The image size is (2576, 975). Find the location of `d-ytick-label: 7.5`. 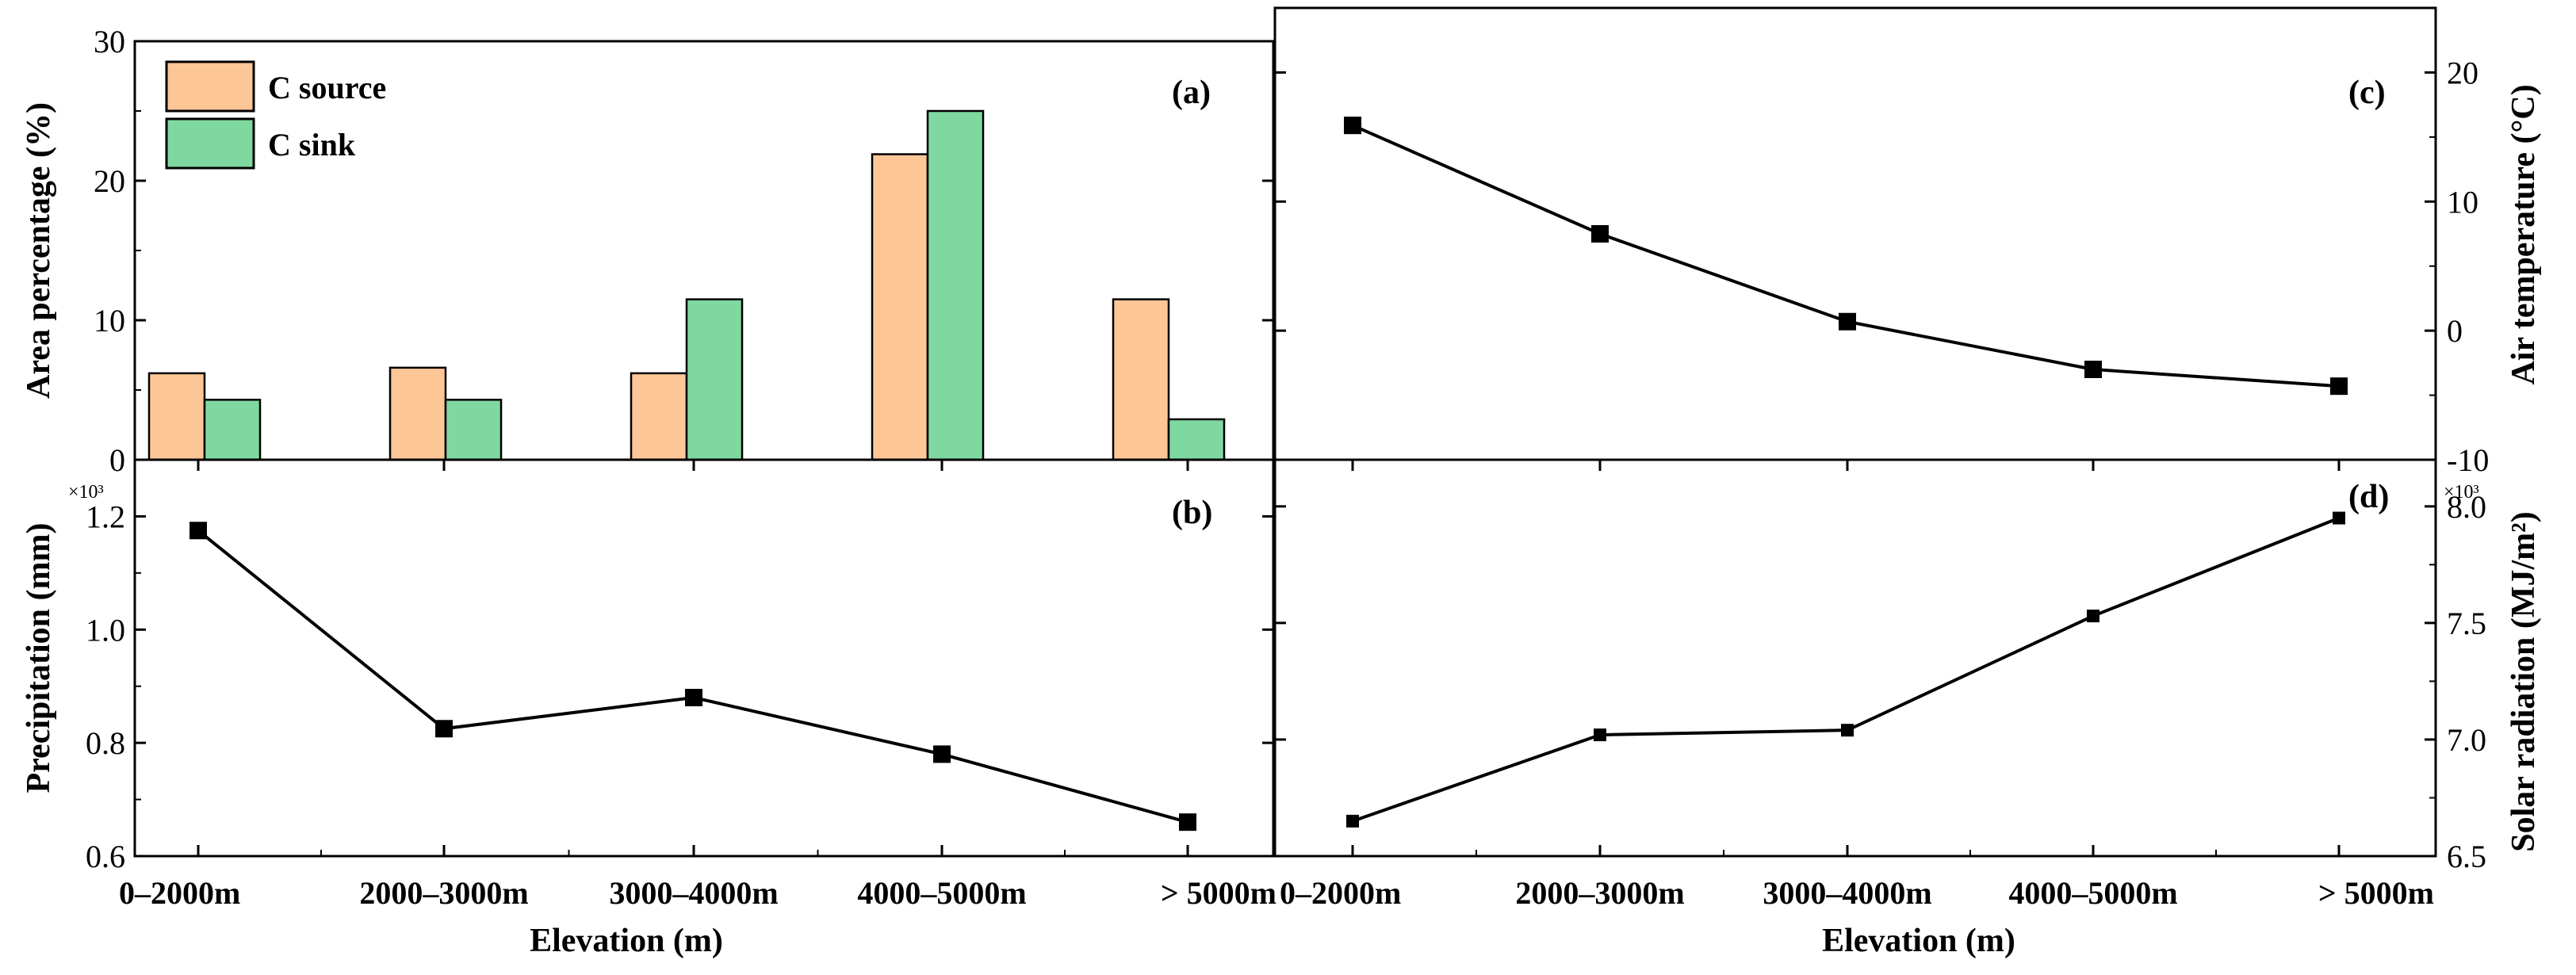

d-ytick-label: 7.5 is located at coordinates (2466, 623).